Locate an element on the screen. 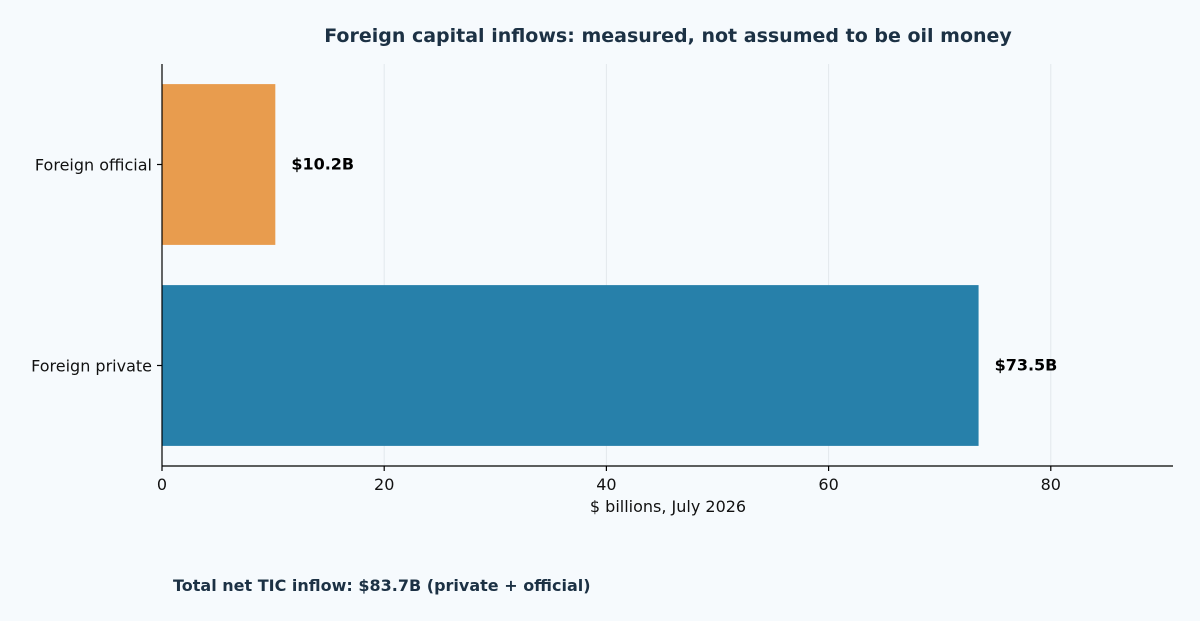 This screenshot has width=1200, height=621. value-label: $73.5B is located at coordinates (1026, 365).